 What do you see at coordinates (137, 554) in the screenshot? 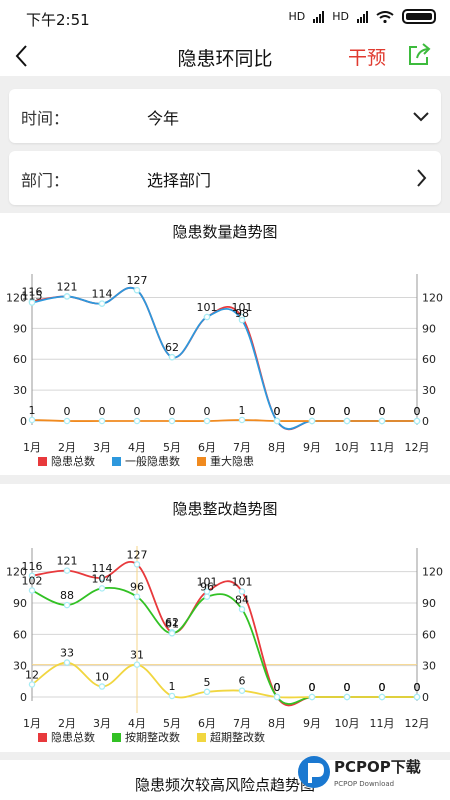
I see `data-label: 127` at bounding box center [137, 554].